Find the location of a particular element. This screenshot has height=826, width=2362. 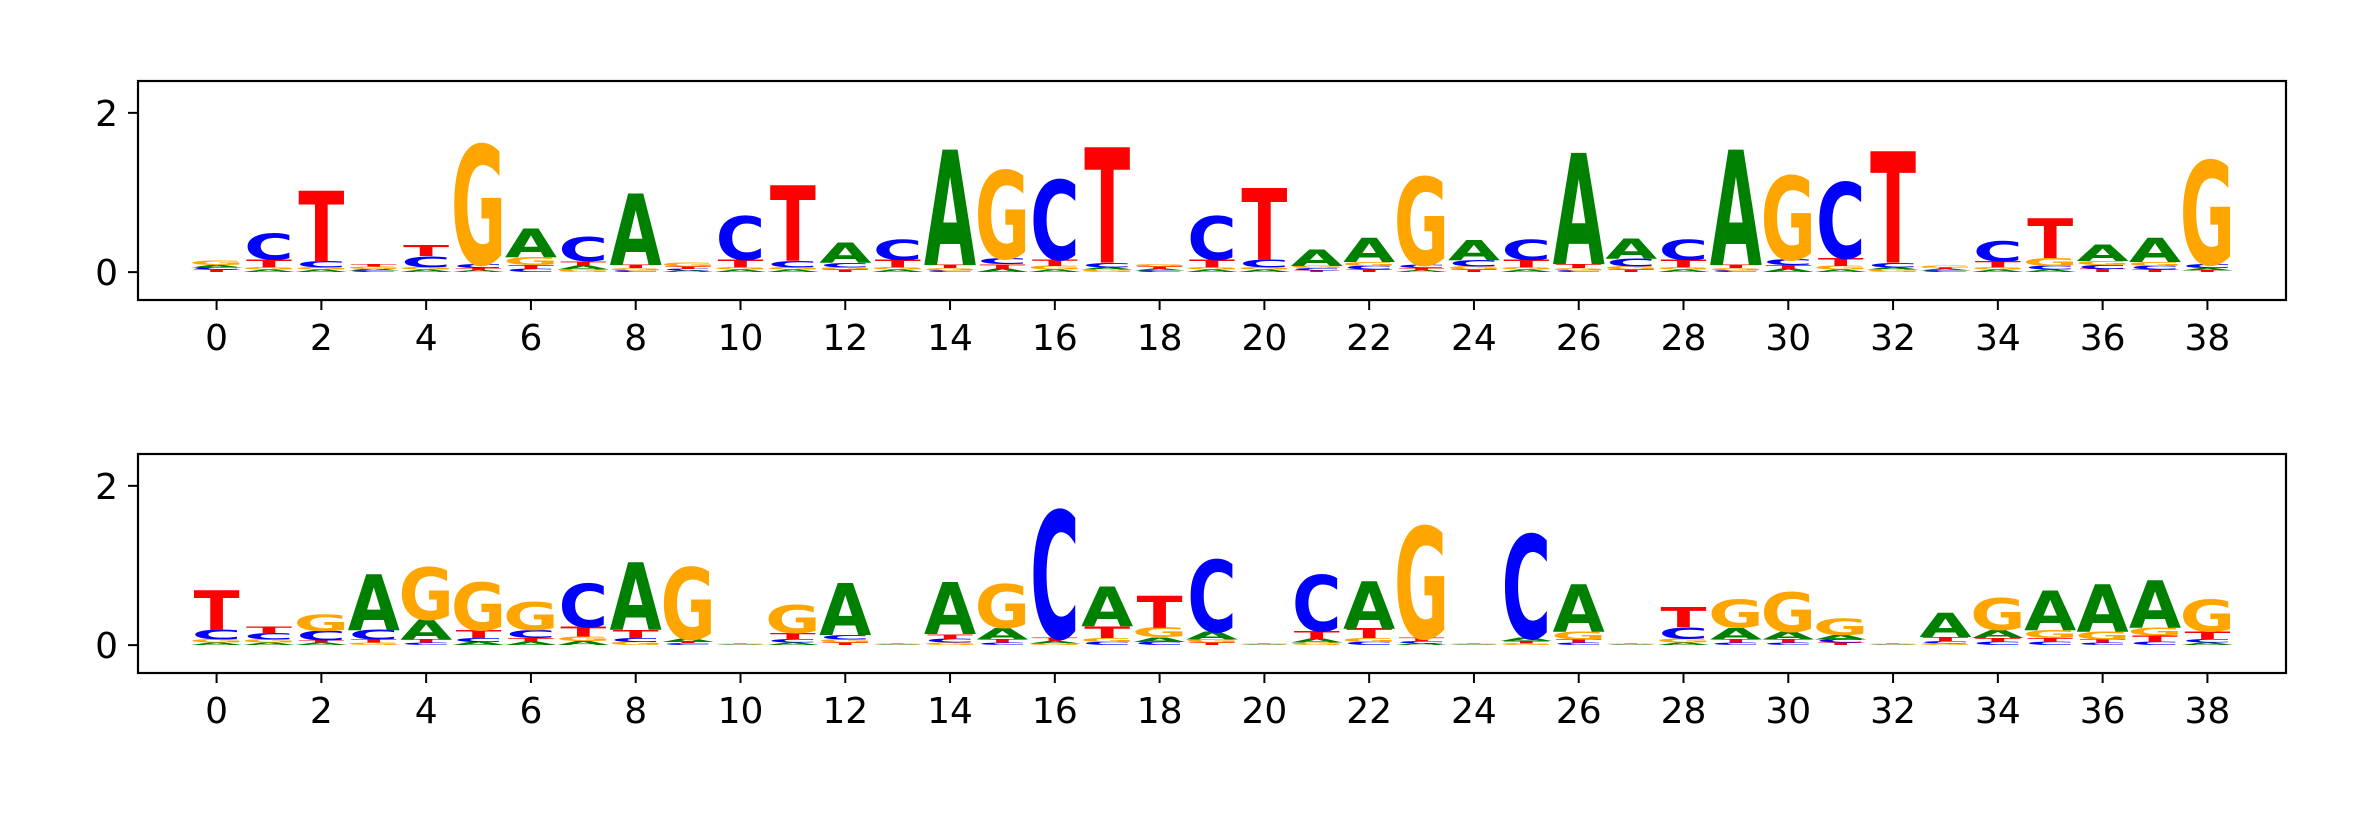

x-tick-label: 34 is located at coordinates (1998, 711).